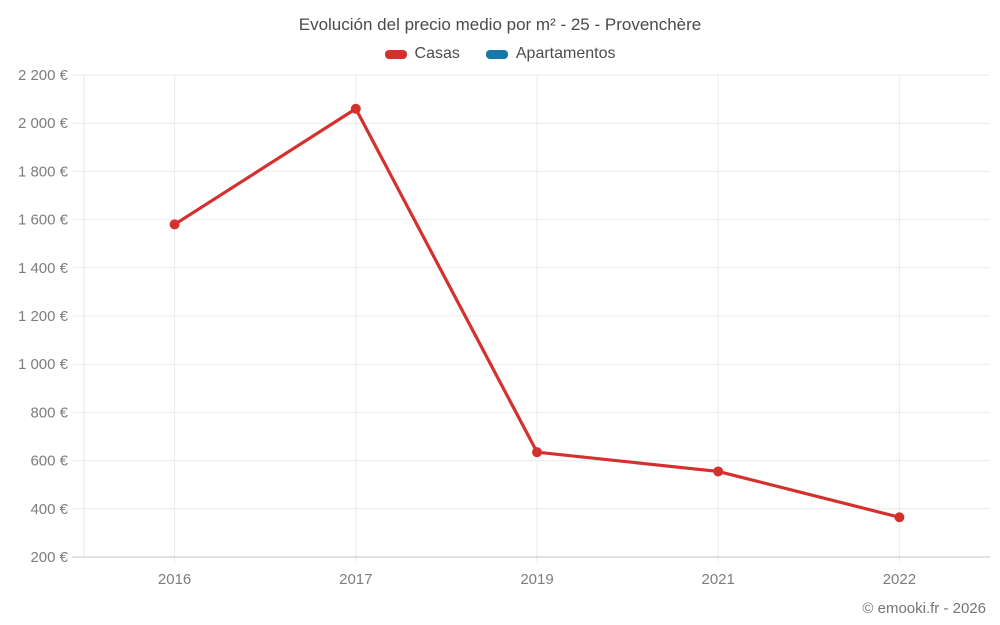  Describe the element at coordinates (43, 268) in the screenshot. I see `y-tick-label: 1 400 €` at that location.